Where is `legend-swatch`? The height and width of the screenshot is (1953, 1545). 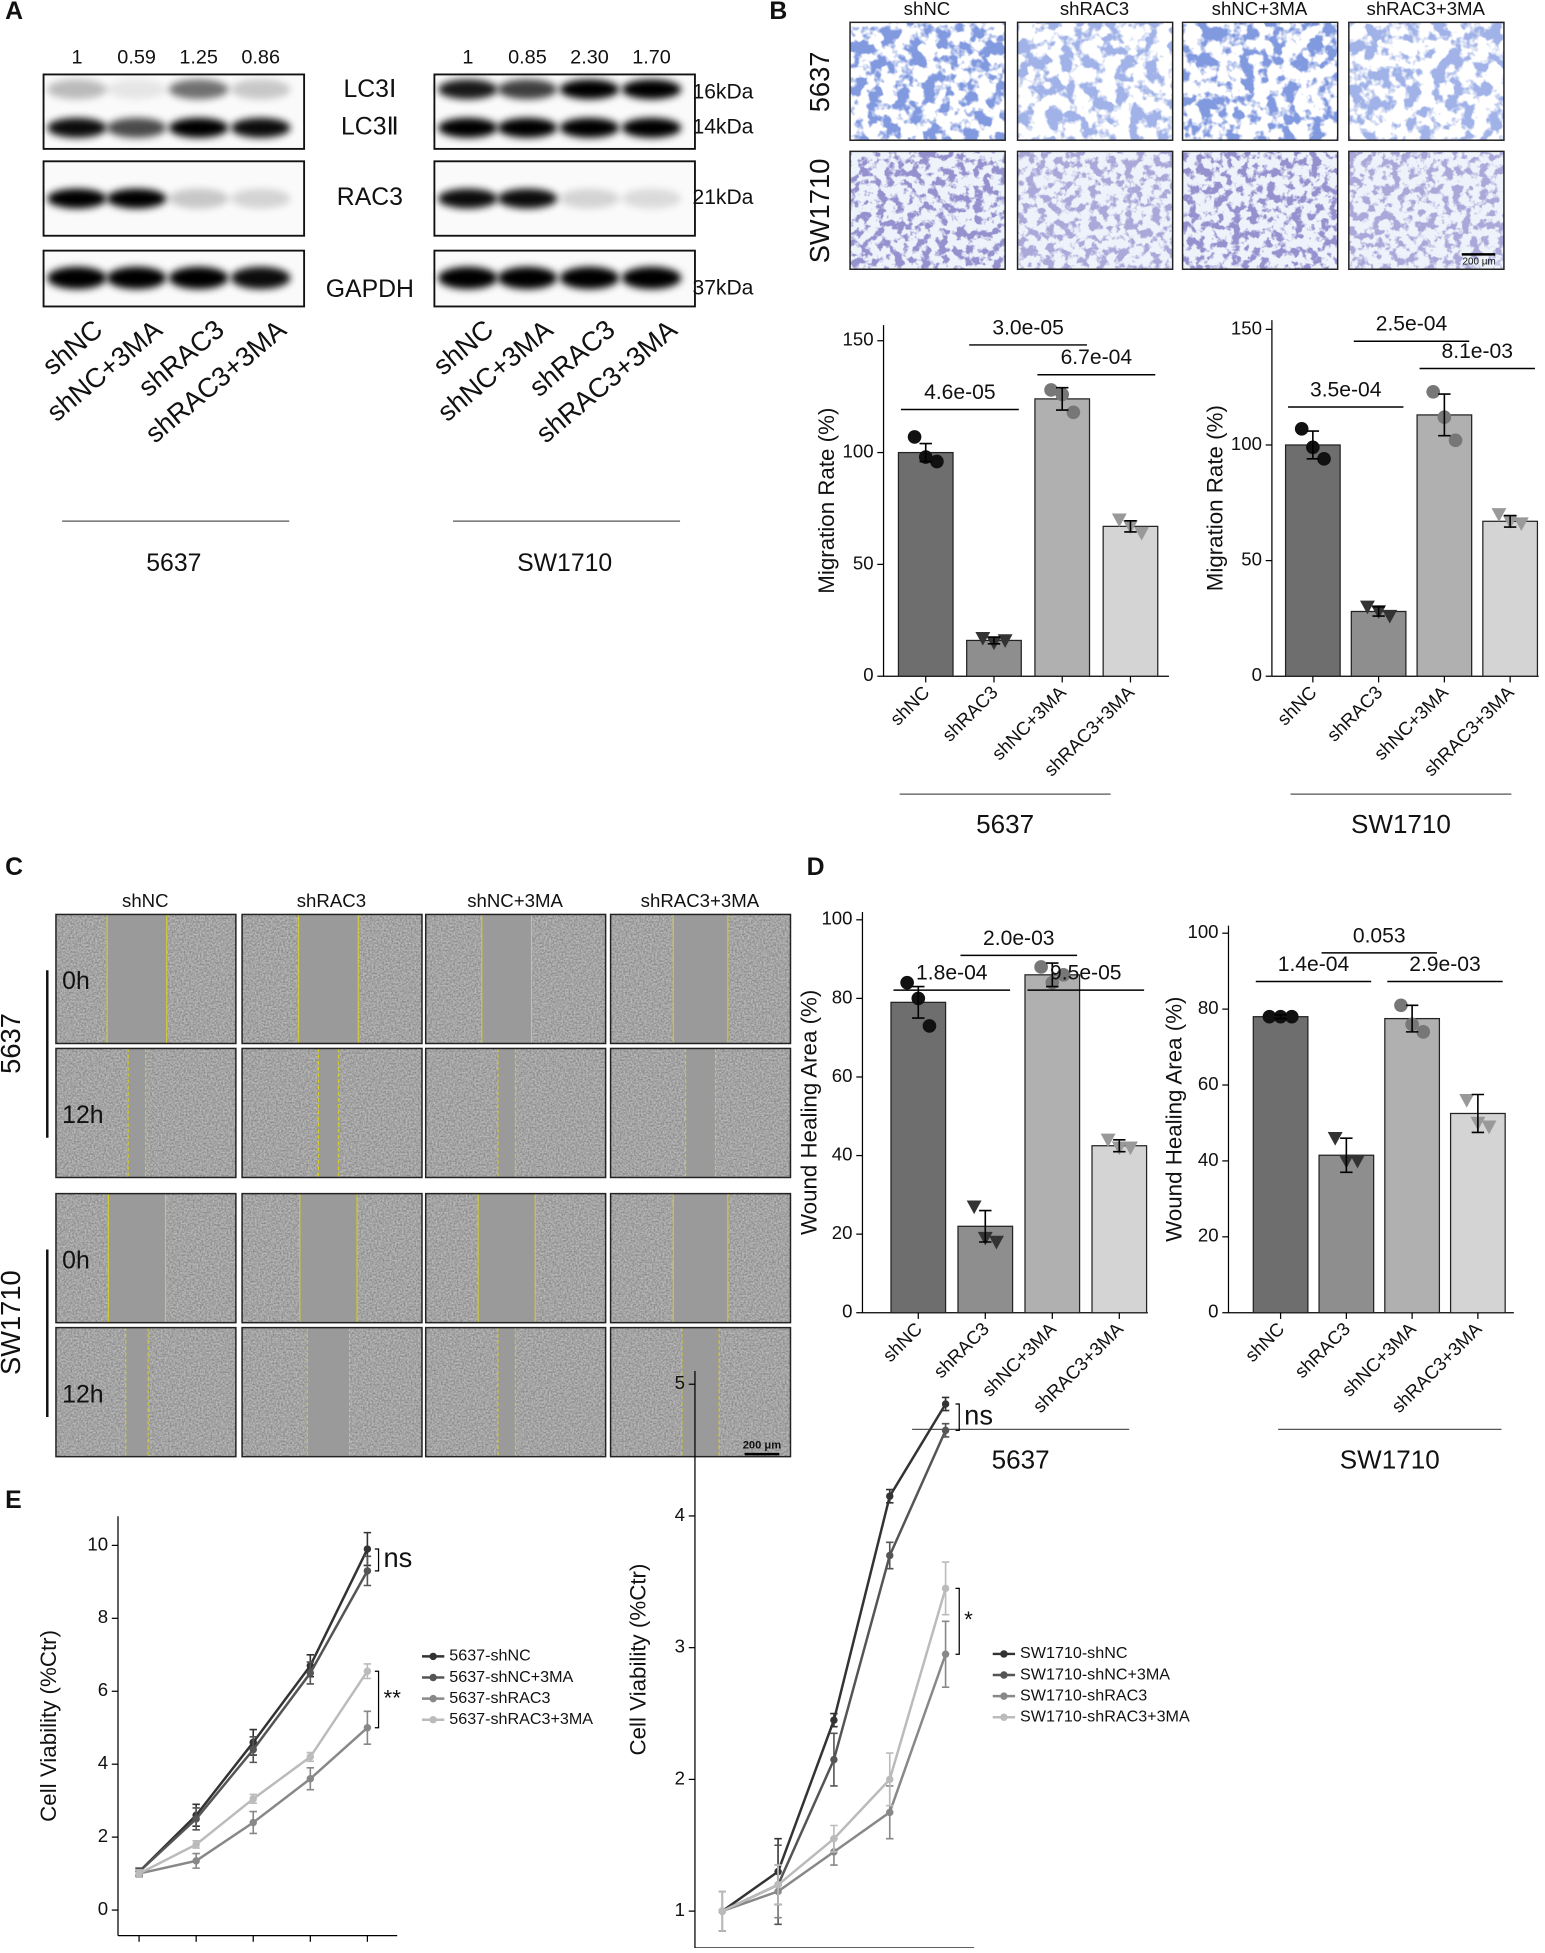
legend-swatch is located at coordinates (1004, 1696).